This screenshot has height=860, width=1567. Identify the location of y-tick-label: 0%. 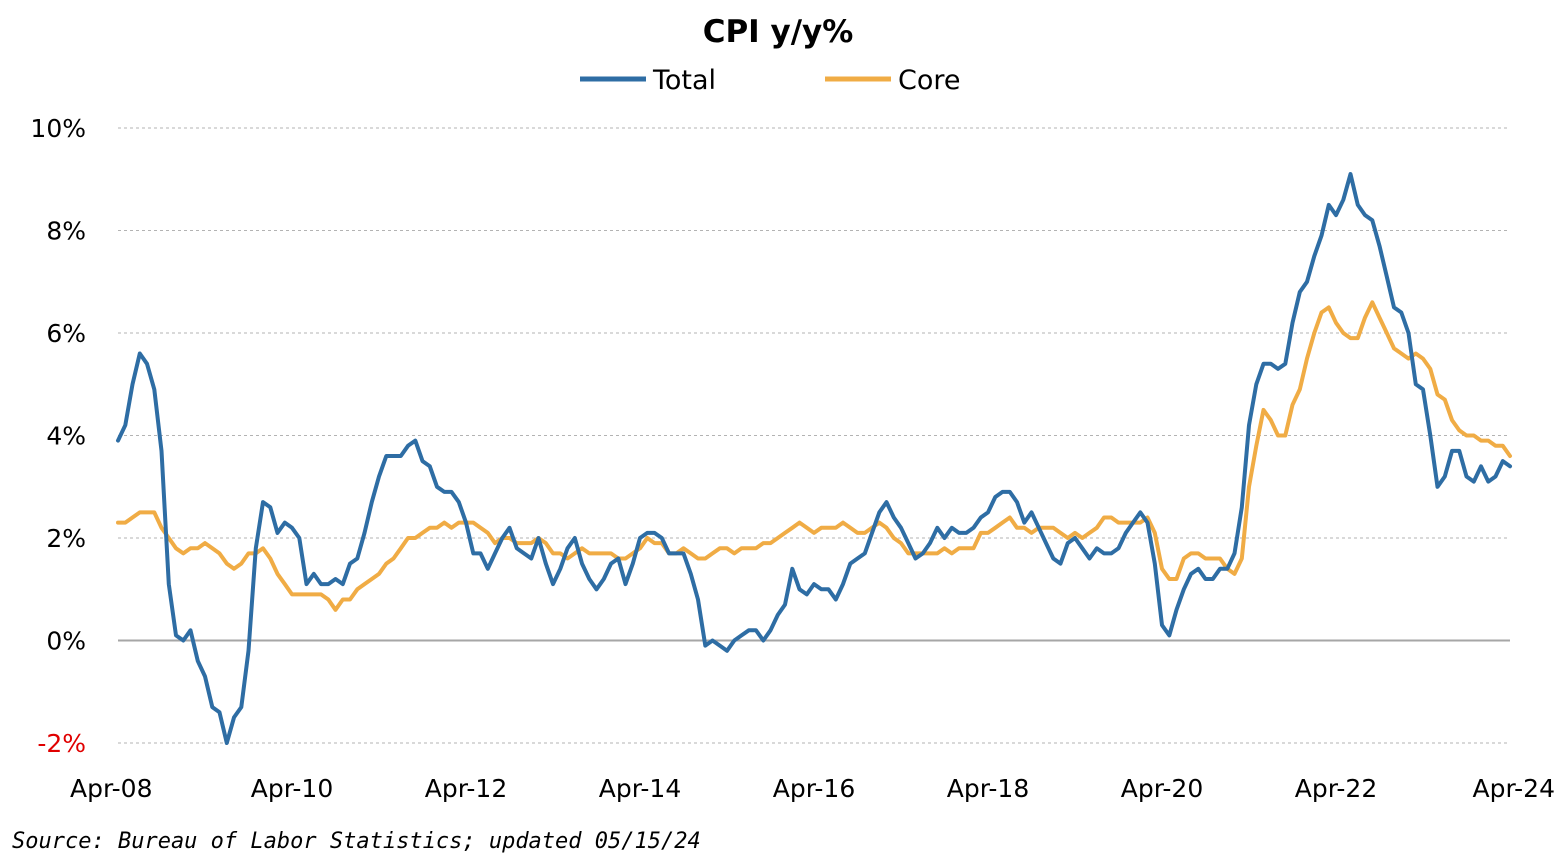
(66, 641).